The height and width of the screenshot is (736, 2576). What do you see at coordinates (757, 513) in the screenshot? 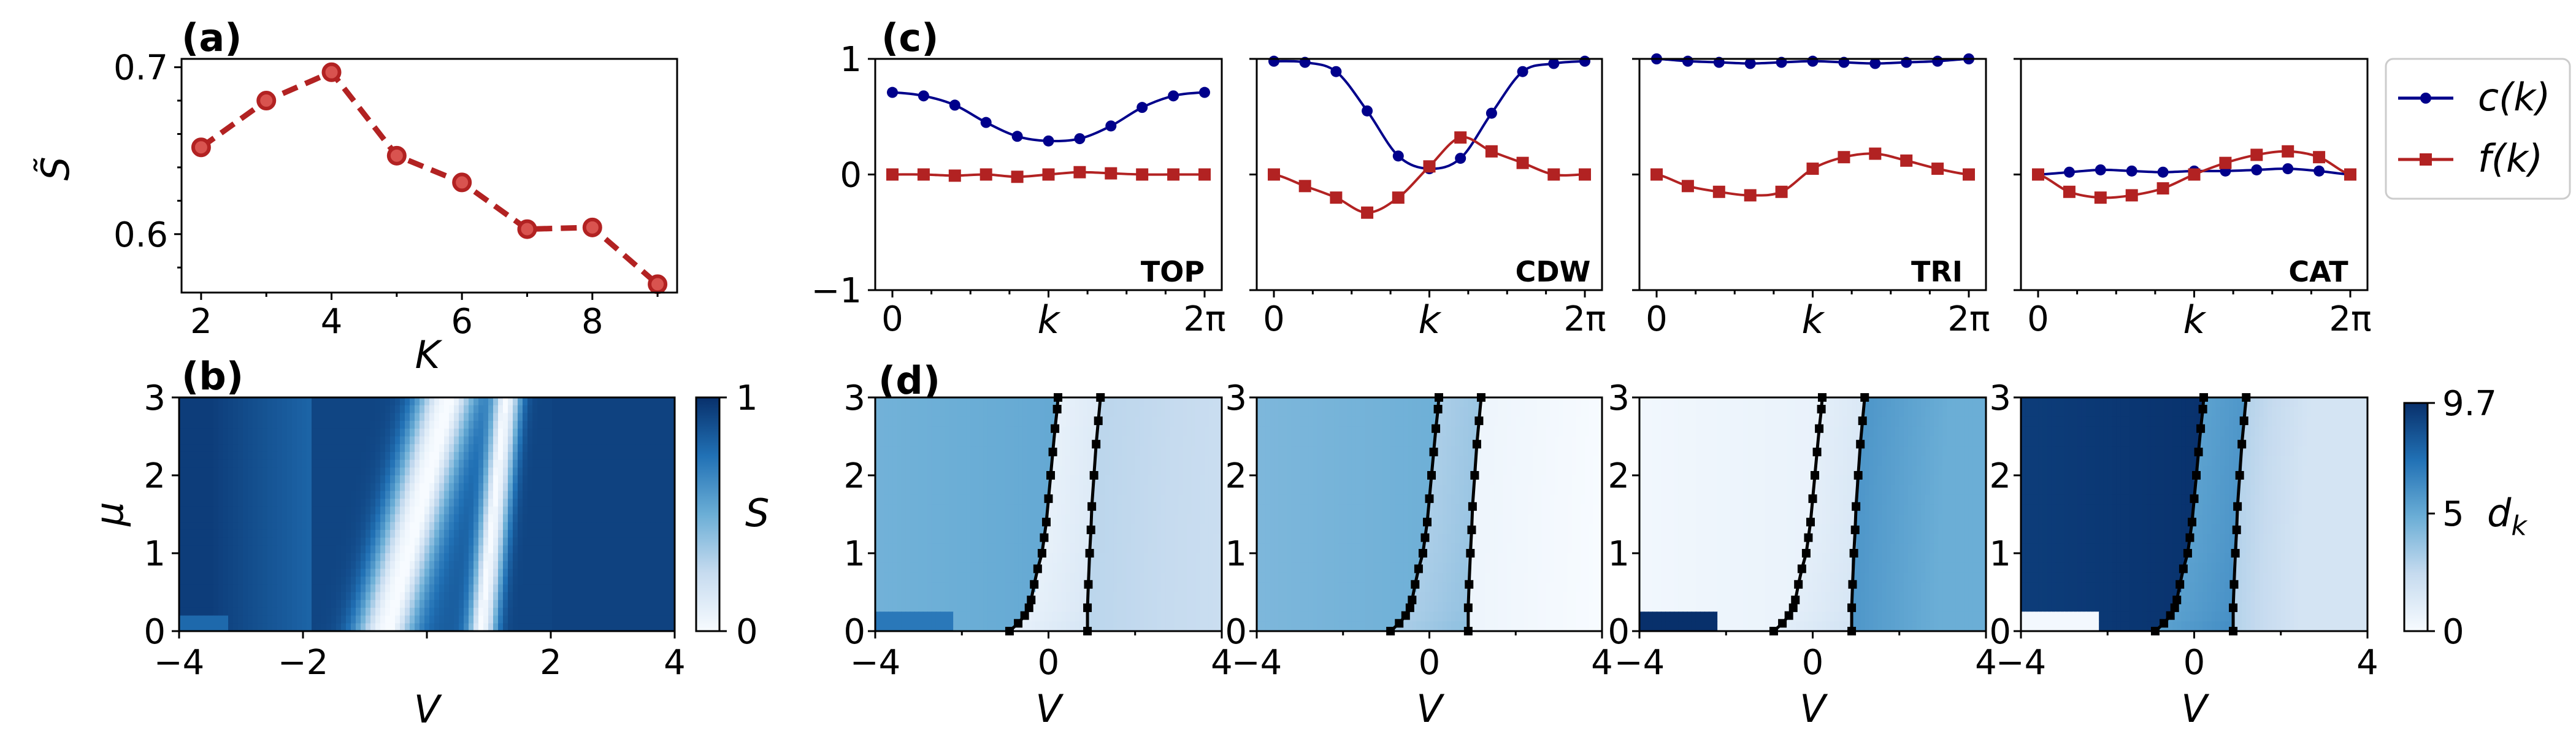
I see `panel-b-colorbar-label: S` at bounding box center [757, 513].